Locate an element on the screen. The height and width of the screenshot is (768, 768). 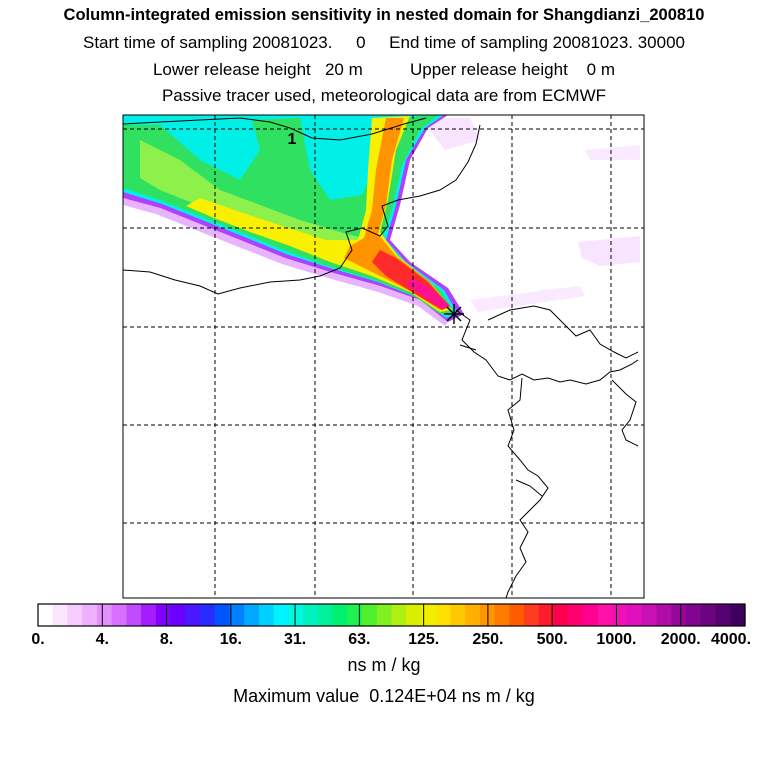
colorbar-tick-label: 4. is located at coordinates (102, 639).